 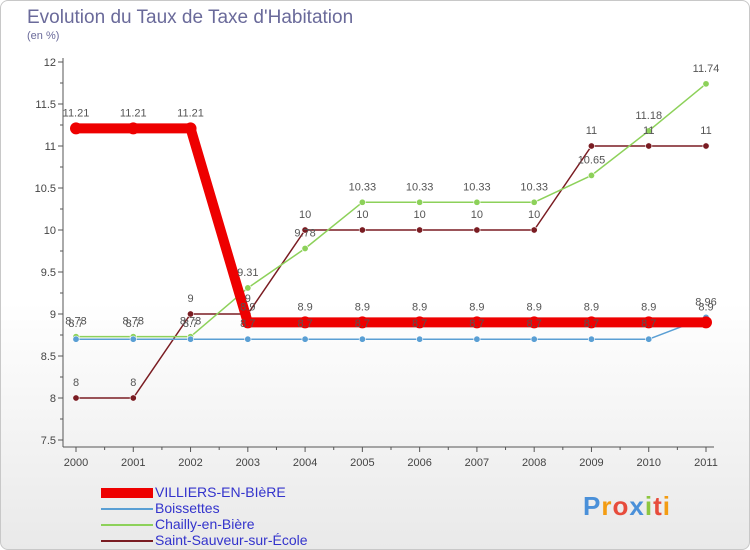 What do you see at coordinates (50, 147) in the screenshot?
I see `y-tick-label: 11` at bounding box center [50, 147].